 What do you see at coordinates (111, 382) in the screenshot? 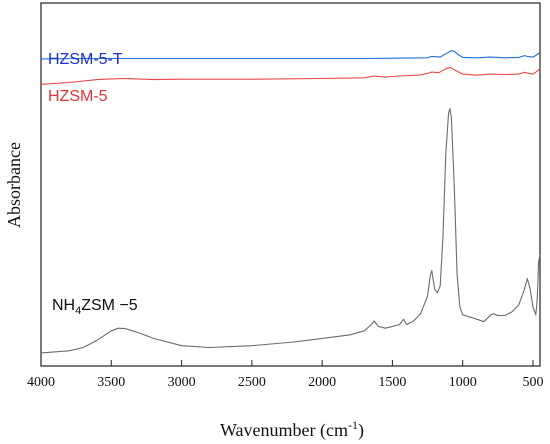
I see `x-tick-label: 3500` at bounding box center [111, 382].